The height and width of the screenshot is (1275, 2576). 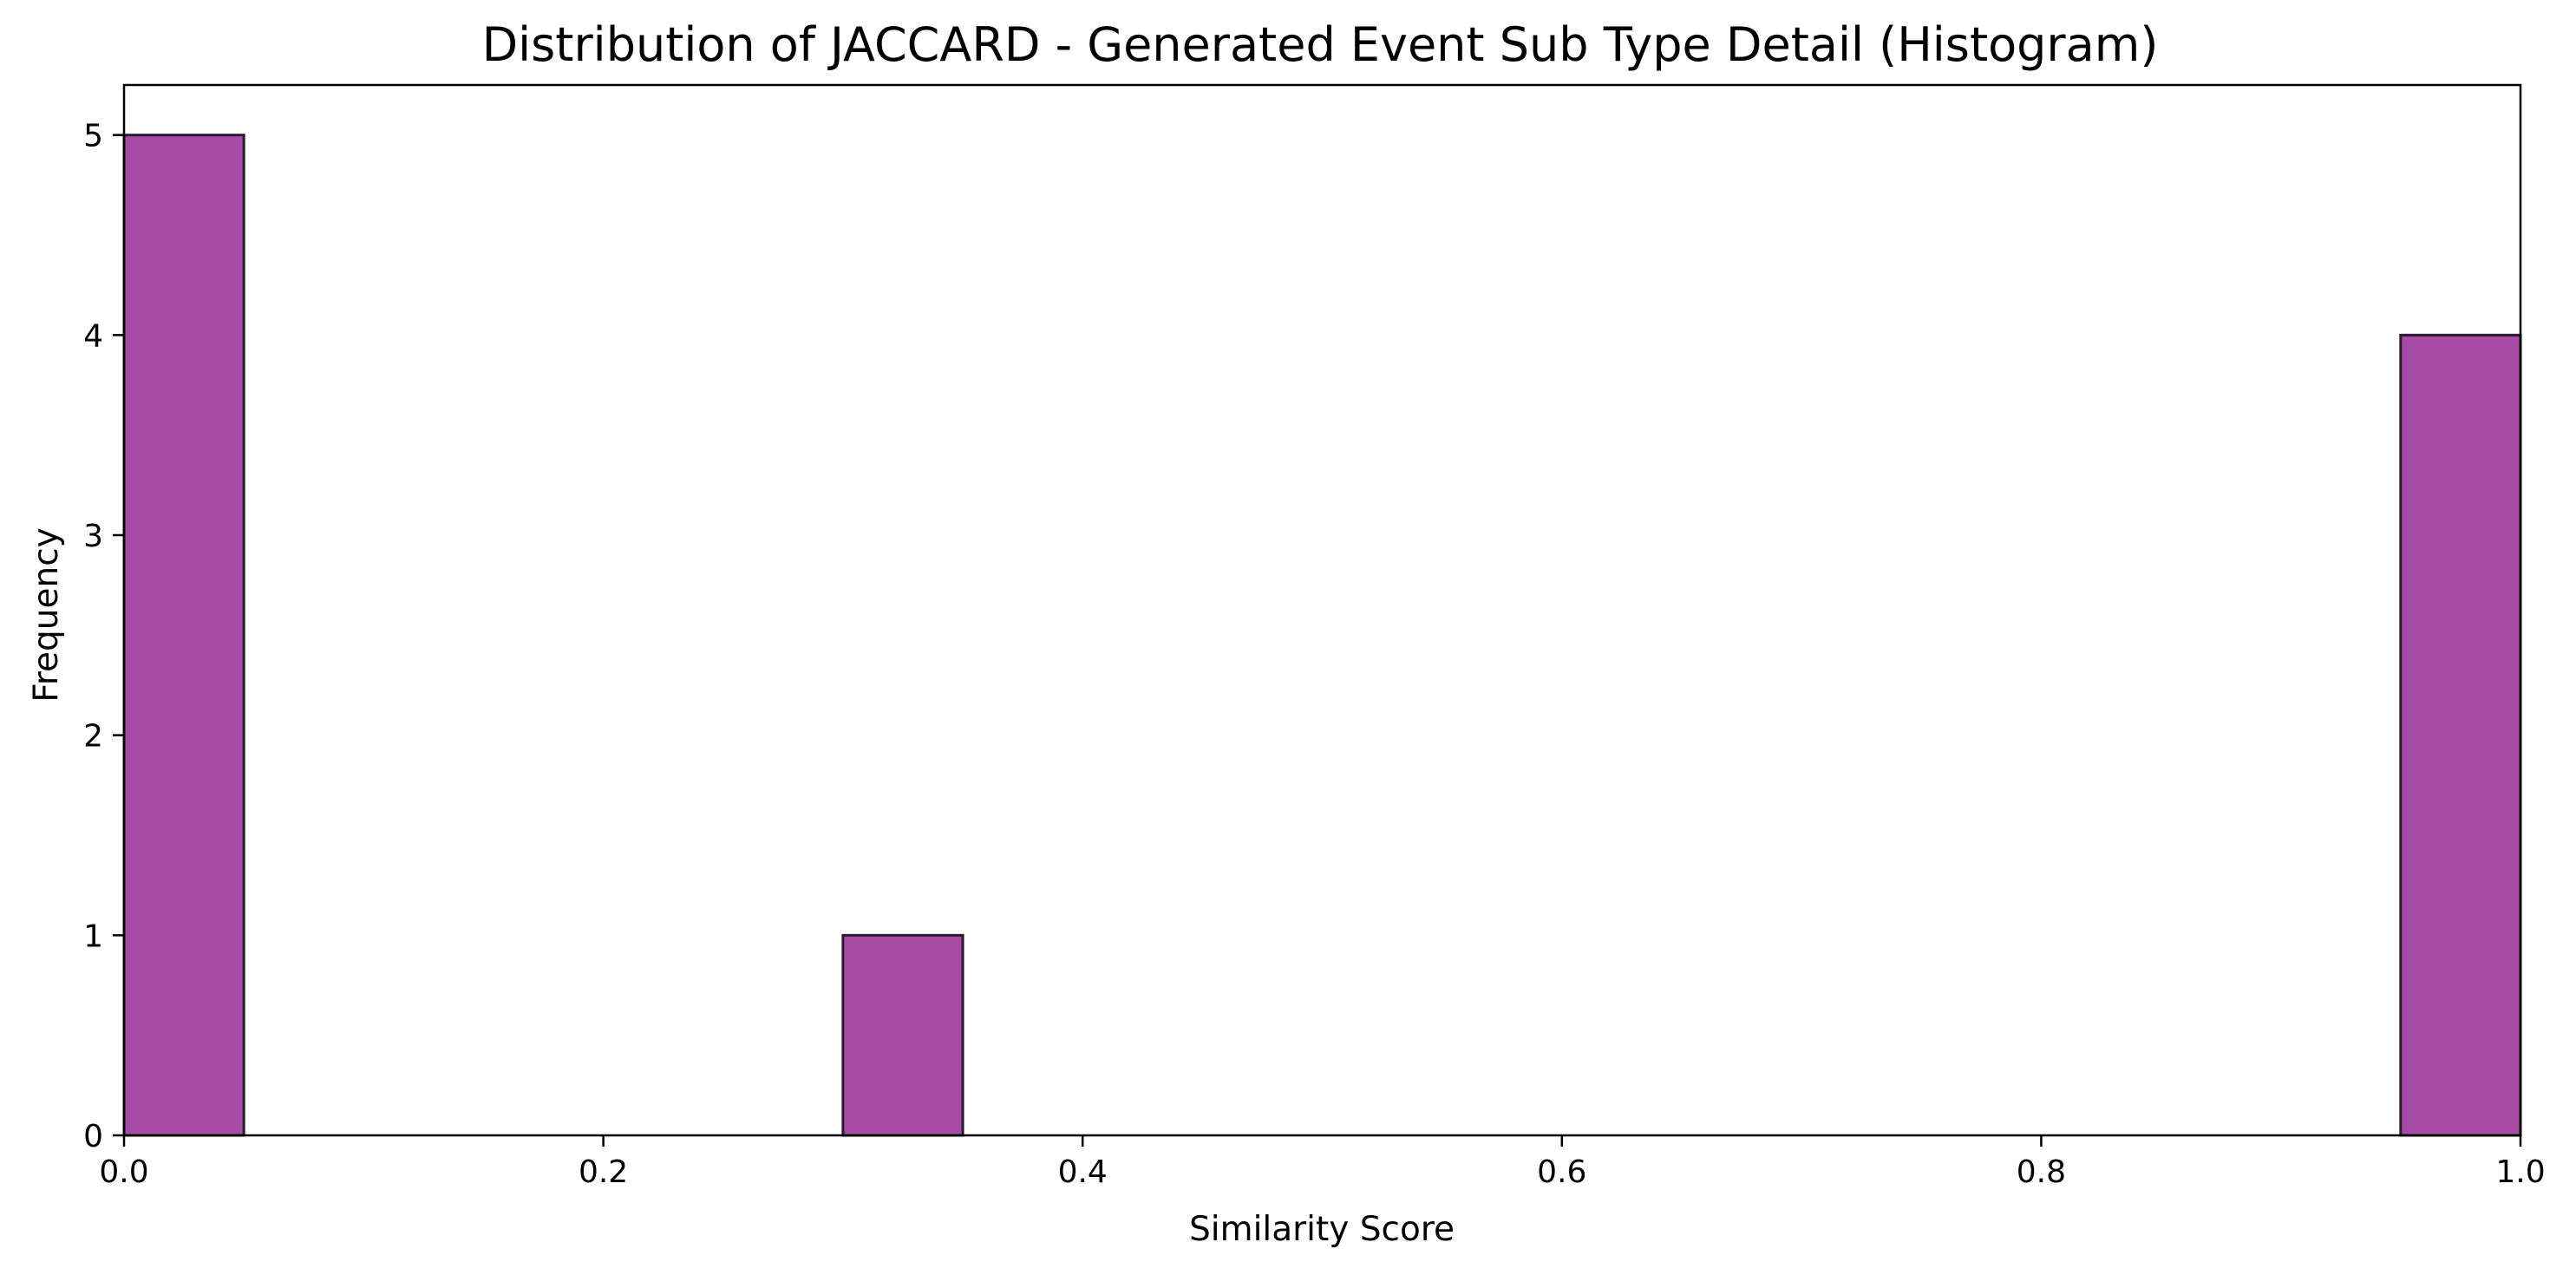 I want to click on y-tick-label-2: 2, so click(x=93, y=737).